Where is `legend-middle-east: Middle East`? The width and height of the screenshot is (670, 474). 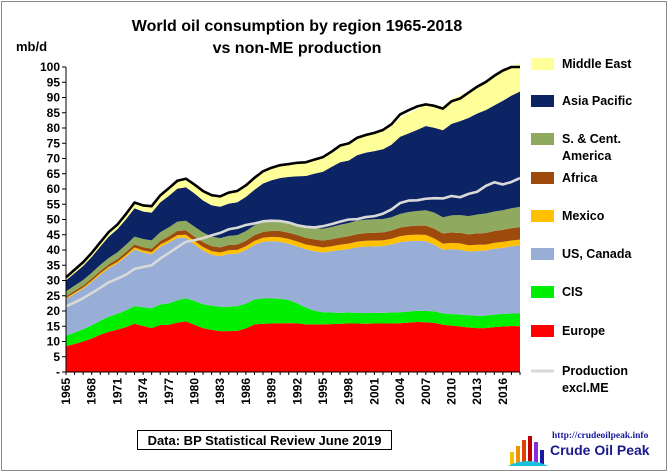
legend-middle-east: Middle East is located at coordinates (581, 64).